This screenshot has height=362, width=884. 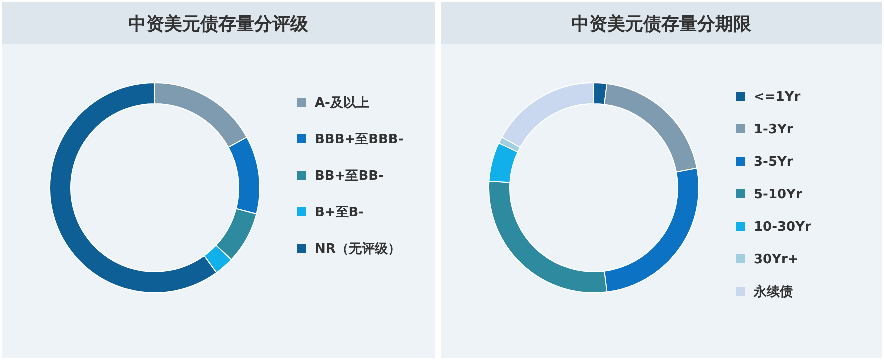 What do you see at coordinates (776, 260) in the screenshot?
I see `legend-label: 30Yr+` at bounding box center [776, 260].